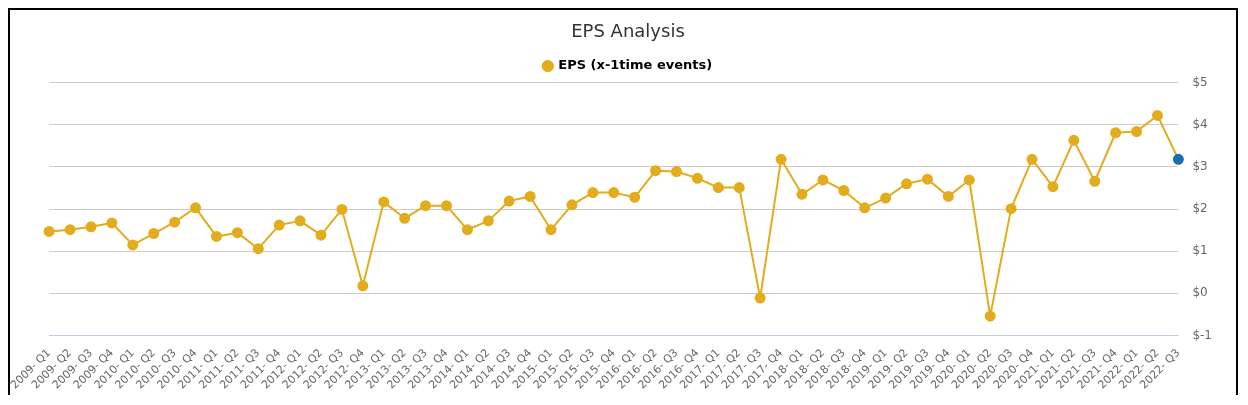 The width and height of the screenshot is (1248, 405). What do you see at coordinates (635, 65) in the screenshot?
I see `legend-label: EPS (x-1time events)` at bounding box center [635, 65].